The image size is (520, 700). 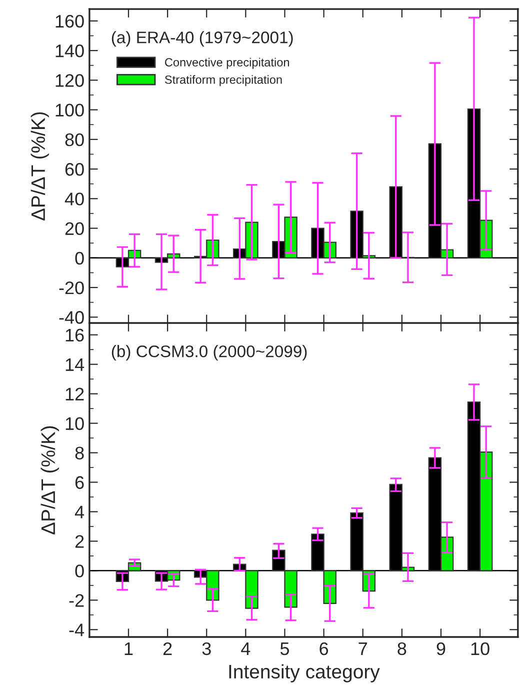 What do you see at coordinates (402, 649) in the screenshot?
I see `x-tick-label: 8` at bounding box center [402, 649].